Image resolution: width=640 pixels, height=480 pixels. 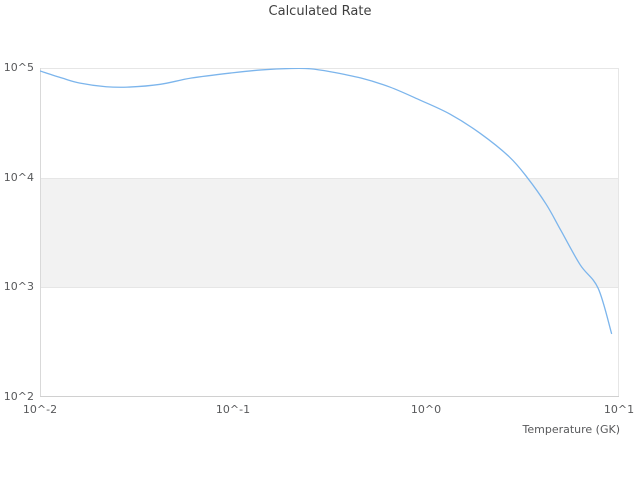 I want to click on x-axis-tick-label: 10^-2, so click(x=40, y=409).